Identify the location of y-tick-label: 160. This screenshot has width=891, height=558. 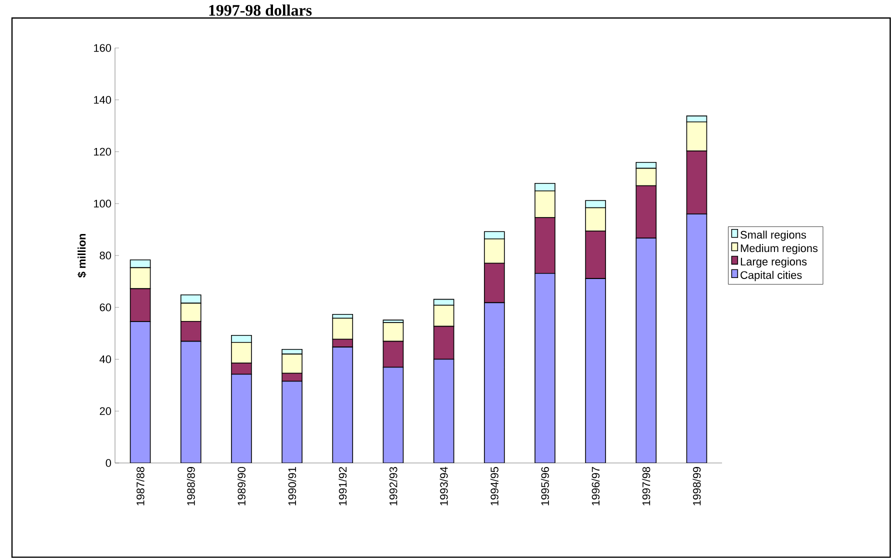
(103, 48).